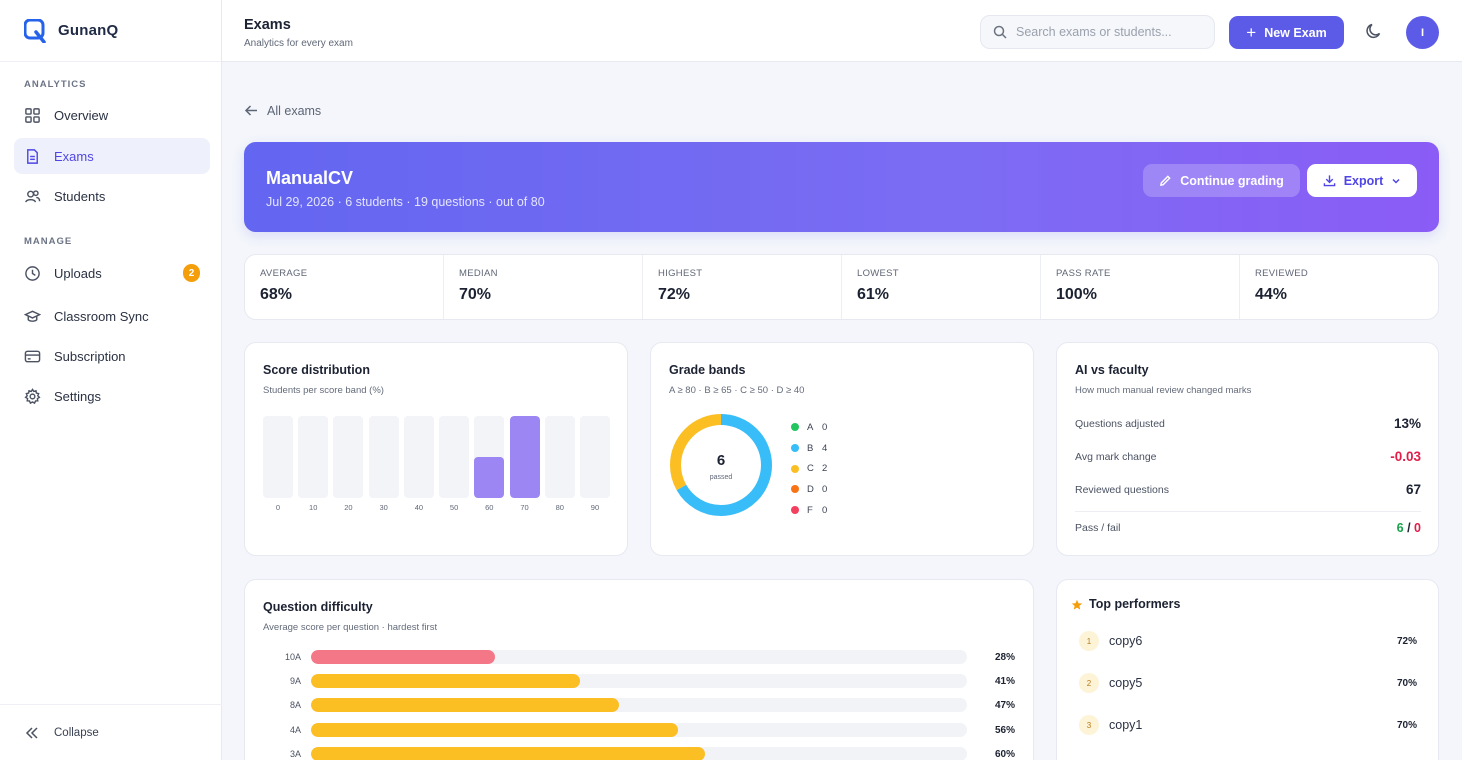 This screenshot has width=1462, height=760. What do you see at coordinates (1140, 287) in the screenshot?
I see `stat-pass-rate: PASS RATE 100%` at bounding box center [1140, 287].